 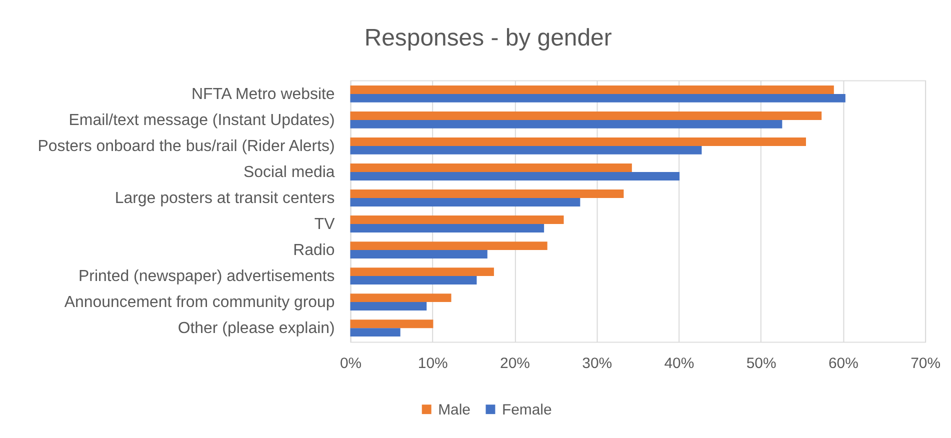 What do you see at coordinates (186, 146) in the screenshot?
I see `y-tick-label: Posters onboard the bus/rail (Rider Alerts)` at bounding box center [186, 146].